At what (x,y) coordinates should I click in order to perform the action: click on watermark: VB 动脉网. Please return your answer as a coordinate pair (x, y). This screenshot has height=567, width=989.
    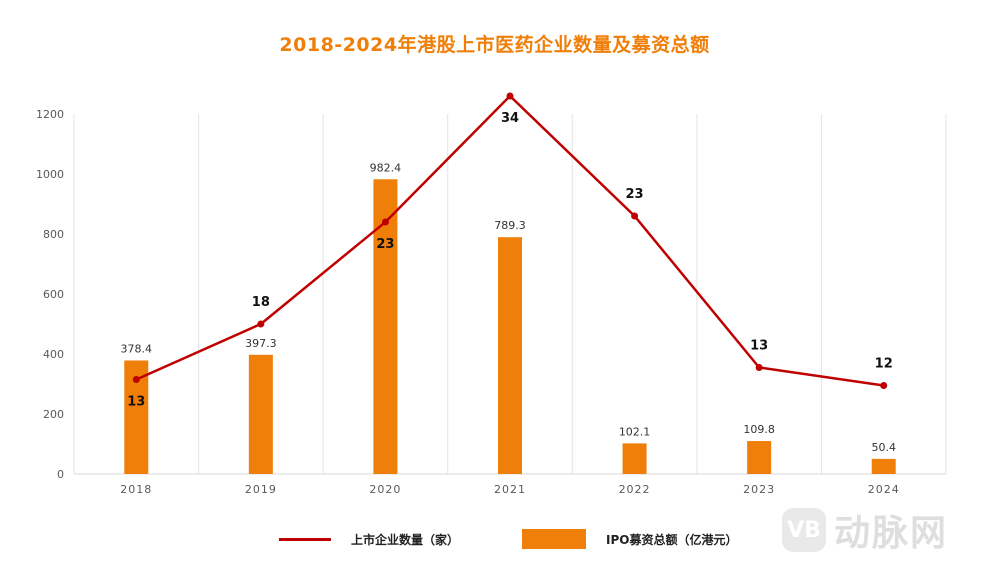
    Looking at the image, I should click on (865, 530).